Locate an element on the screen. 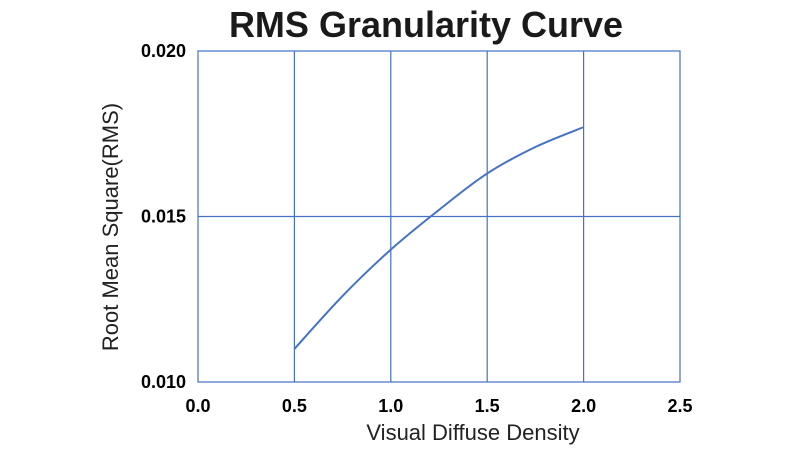 Image resolution: width=800 pixels, height=450 pixels. y-tick-label: 0.015 is located at coordinates (163, 217).